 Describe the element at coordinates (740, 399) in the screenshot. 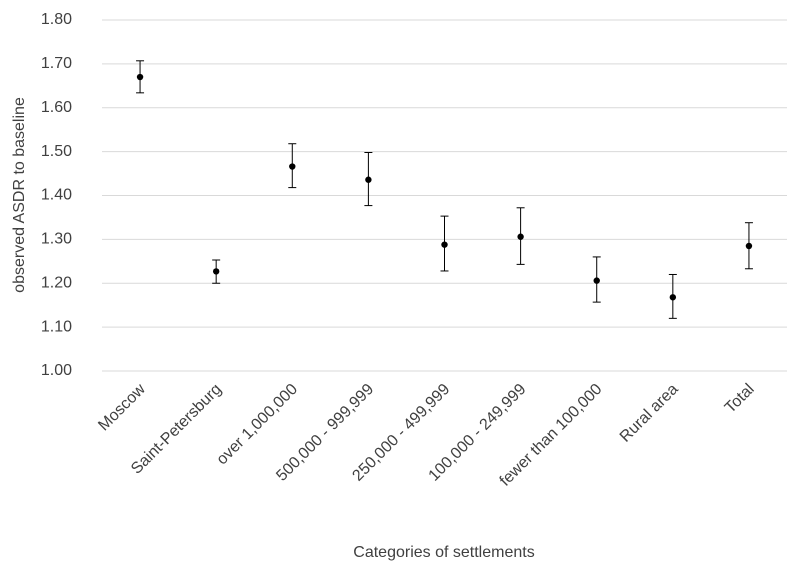

I see `x-tick-label: Total` at that location.